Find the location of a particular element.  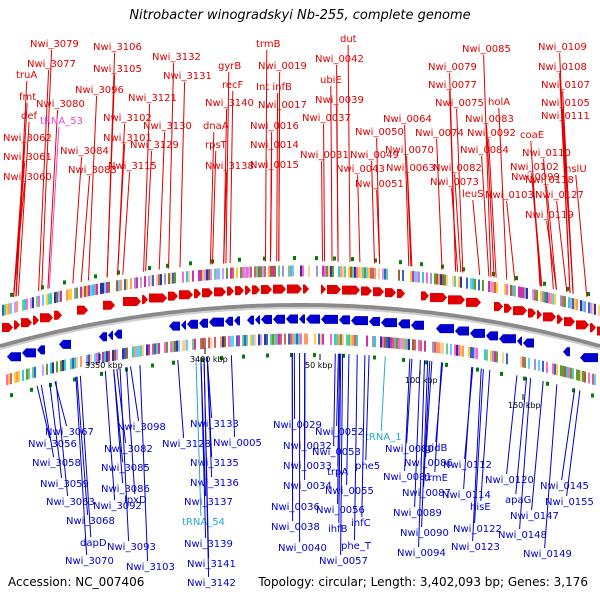

forward-gene-label: Nwi_0015 is located at coordinates (274, 165).